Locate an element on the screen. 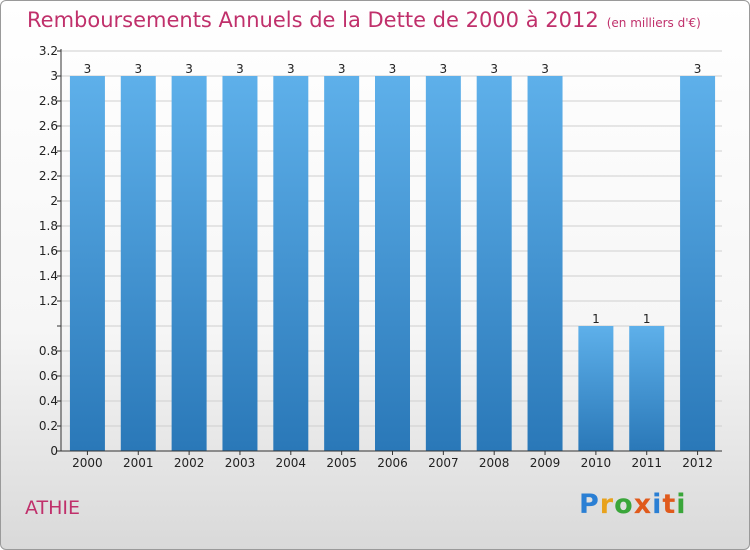 The width and height of the screenshot is (750, 550). y-tick-label: 2.8 is located at coordinates (48, 101).